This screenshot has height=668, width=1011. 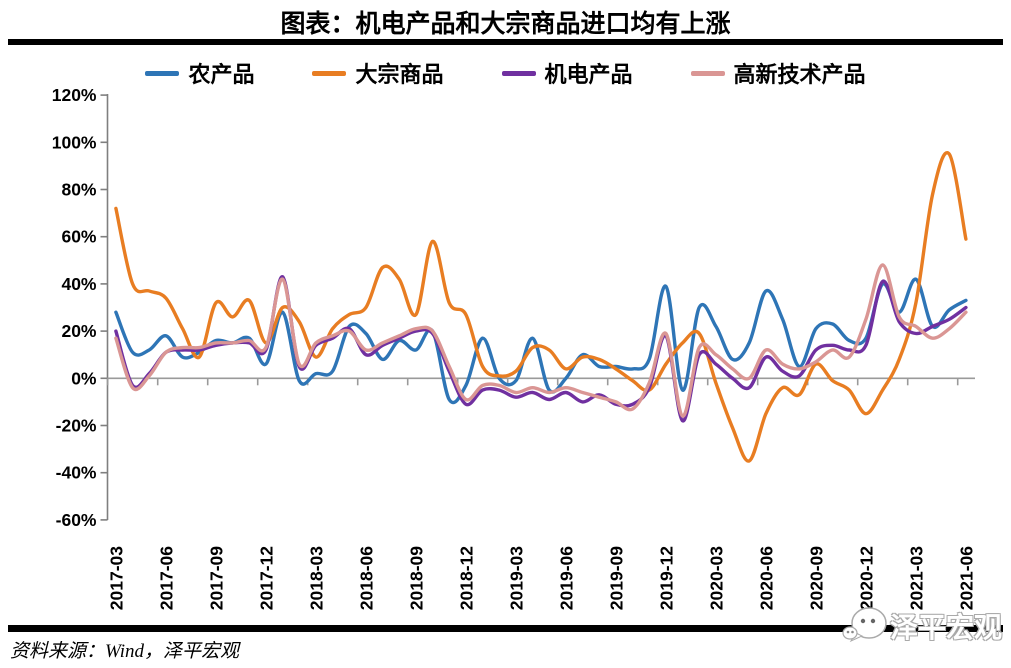 What do you see at coordinates (74, 95) in the screenshot?
I see `y-axis-label: 120%` at bounding box center [74, 95].